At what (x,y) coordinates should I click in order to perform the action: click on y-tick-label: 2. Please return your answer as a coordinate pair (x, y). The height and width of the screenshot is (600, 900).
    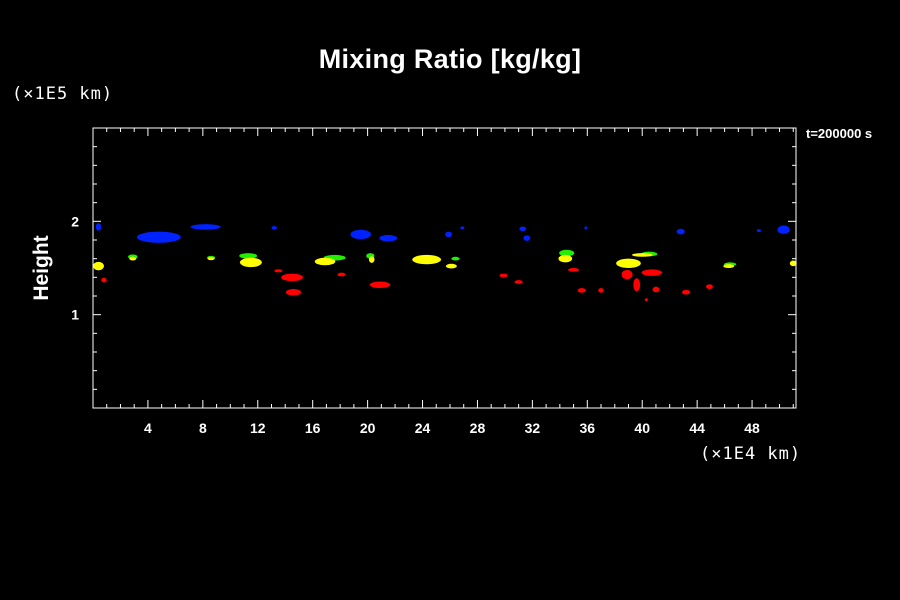
    Looking at the image, I should click on (75, 221).